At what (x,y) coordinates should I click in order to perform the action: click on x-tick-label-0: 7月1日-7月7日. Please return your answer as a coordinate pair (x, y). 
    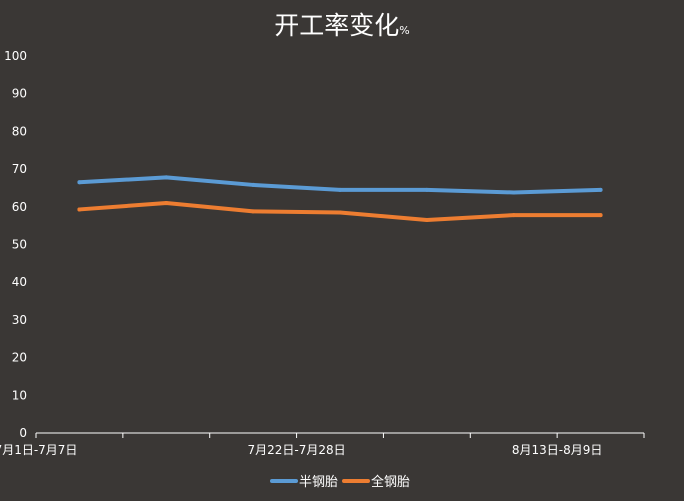
    Looking at the image, I should click on (38, 450).